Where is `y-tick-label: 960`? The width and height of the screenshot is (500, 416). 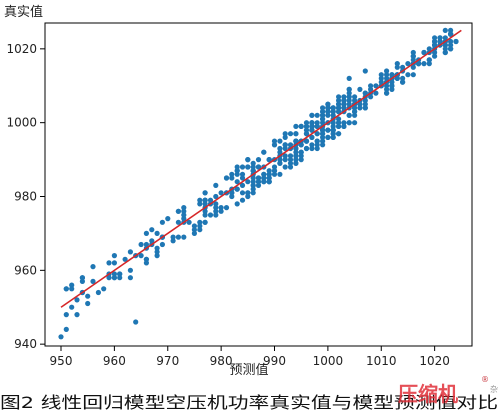 y-tick-label: 960 is located at coordinates (25, 270).